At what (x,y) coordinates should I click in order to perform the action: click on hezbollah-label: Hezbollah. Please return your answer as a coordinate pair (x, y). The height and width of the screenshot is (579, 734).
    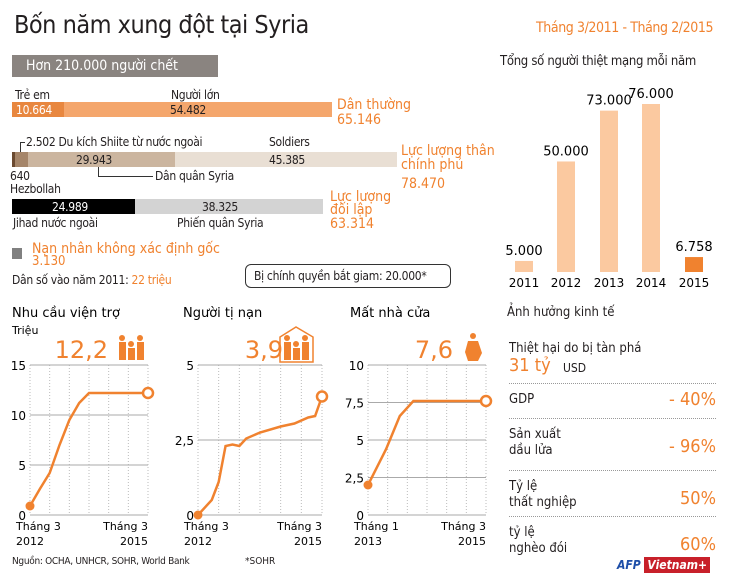
    Looking at the image, I should click on (35, 189).